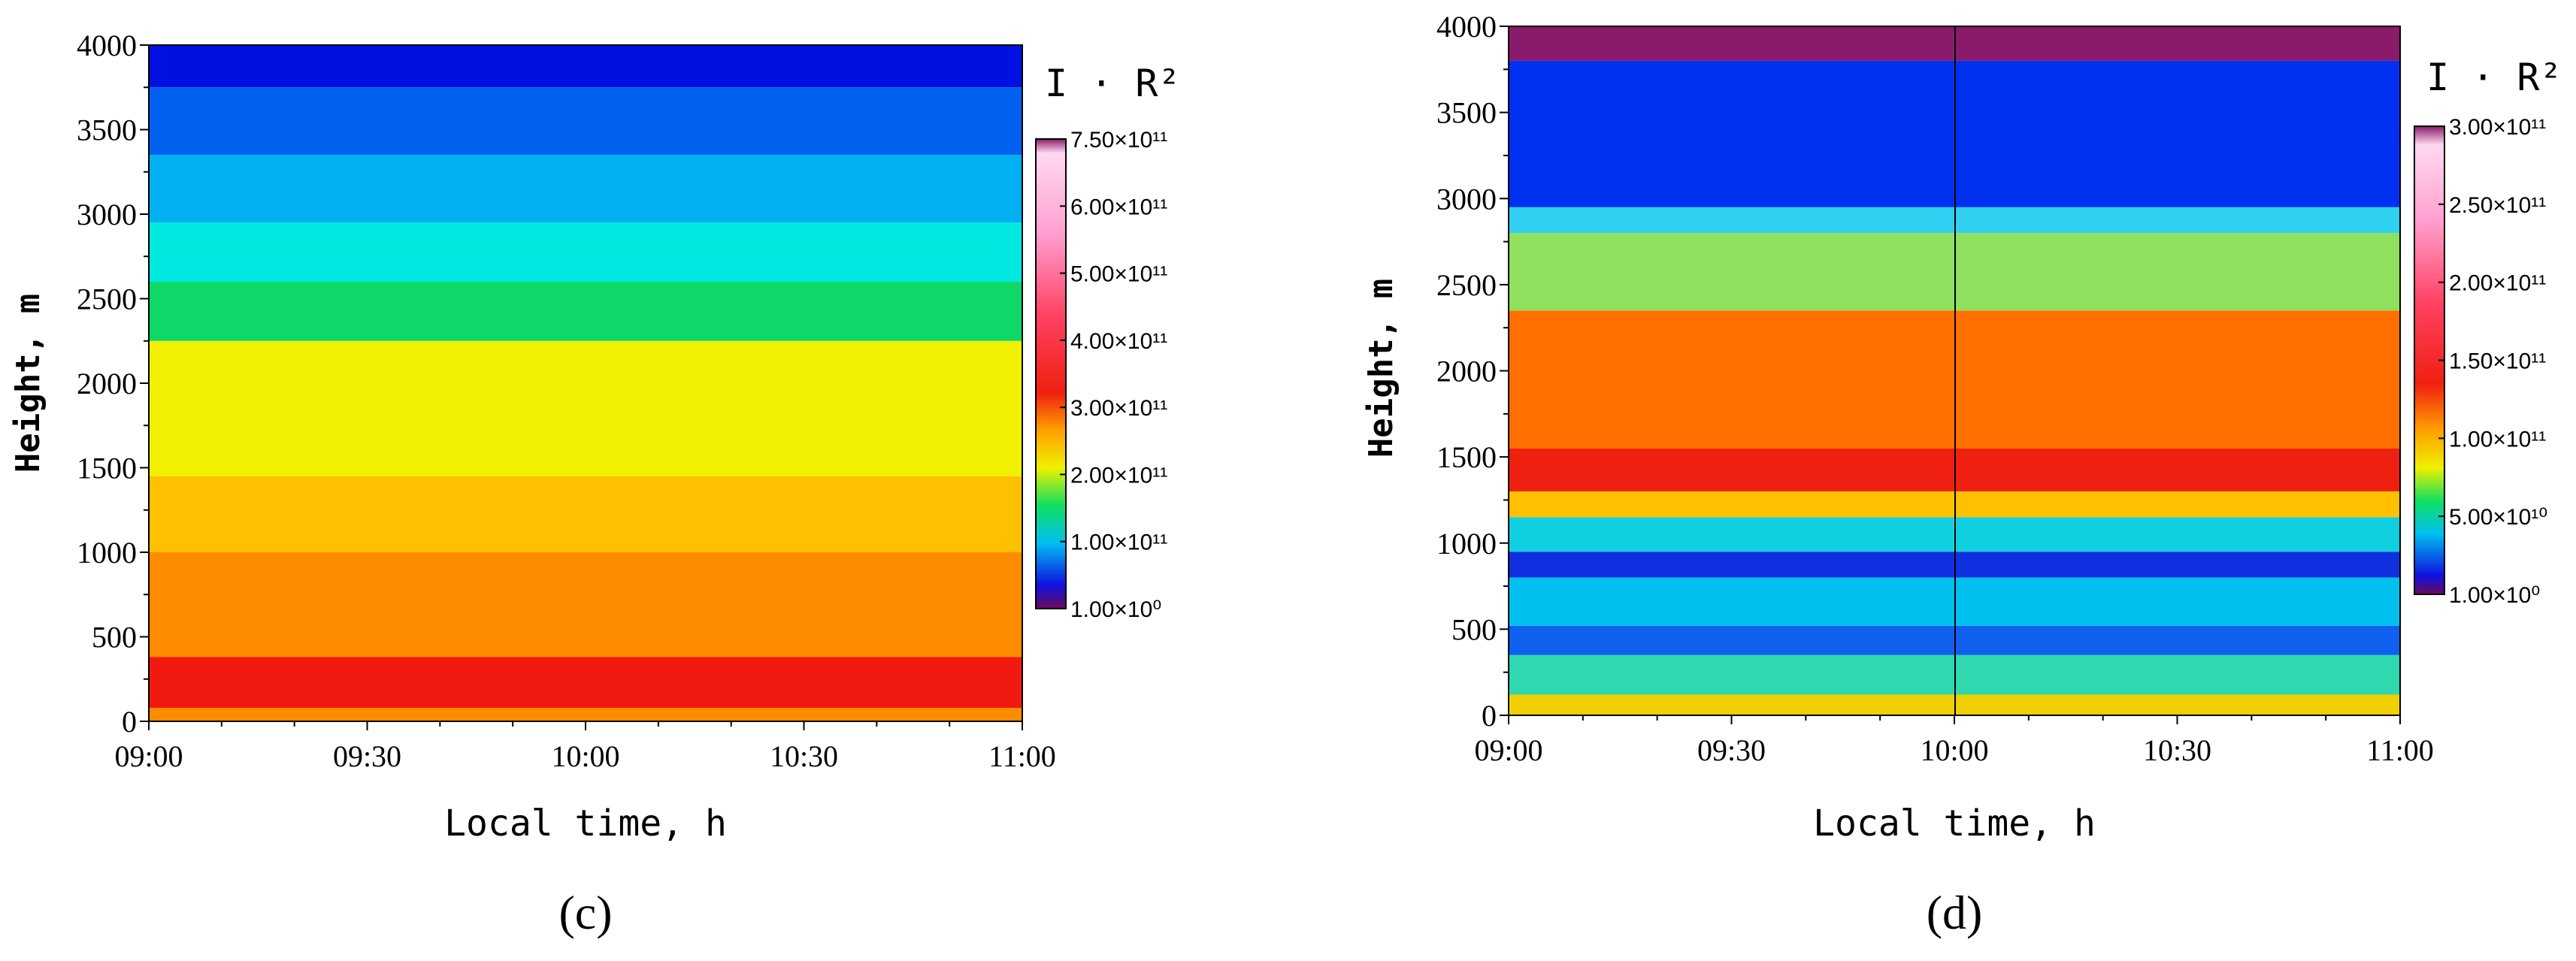 This screenshot has width=2576, height=961. Describe the element at coordinates (1381, 369) in the screenshot. I see `y-axis-title-d: Height, m` at that location.